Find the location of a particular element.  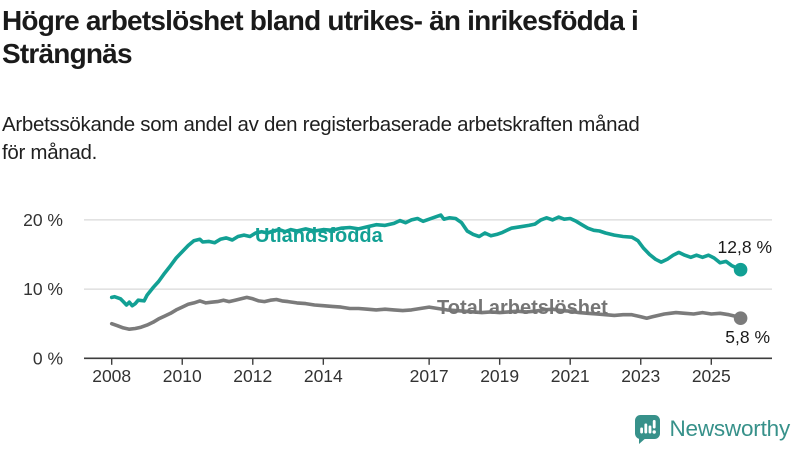

end-value-label-total: 5,8 % is located at coordinates (747, 337).